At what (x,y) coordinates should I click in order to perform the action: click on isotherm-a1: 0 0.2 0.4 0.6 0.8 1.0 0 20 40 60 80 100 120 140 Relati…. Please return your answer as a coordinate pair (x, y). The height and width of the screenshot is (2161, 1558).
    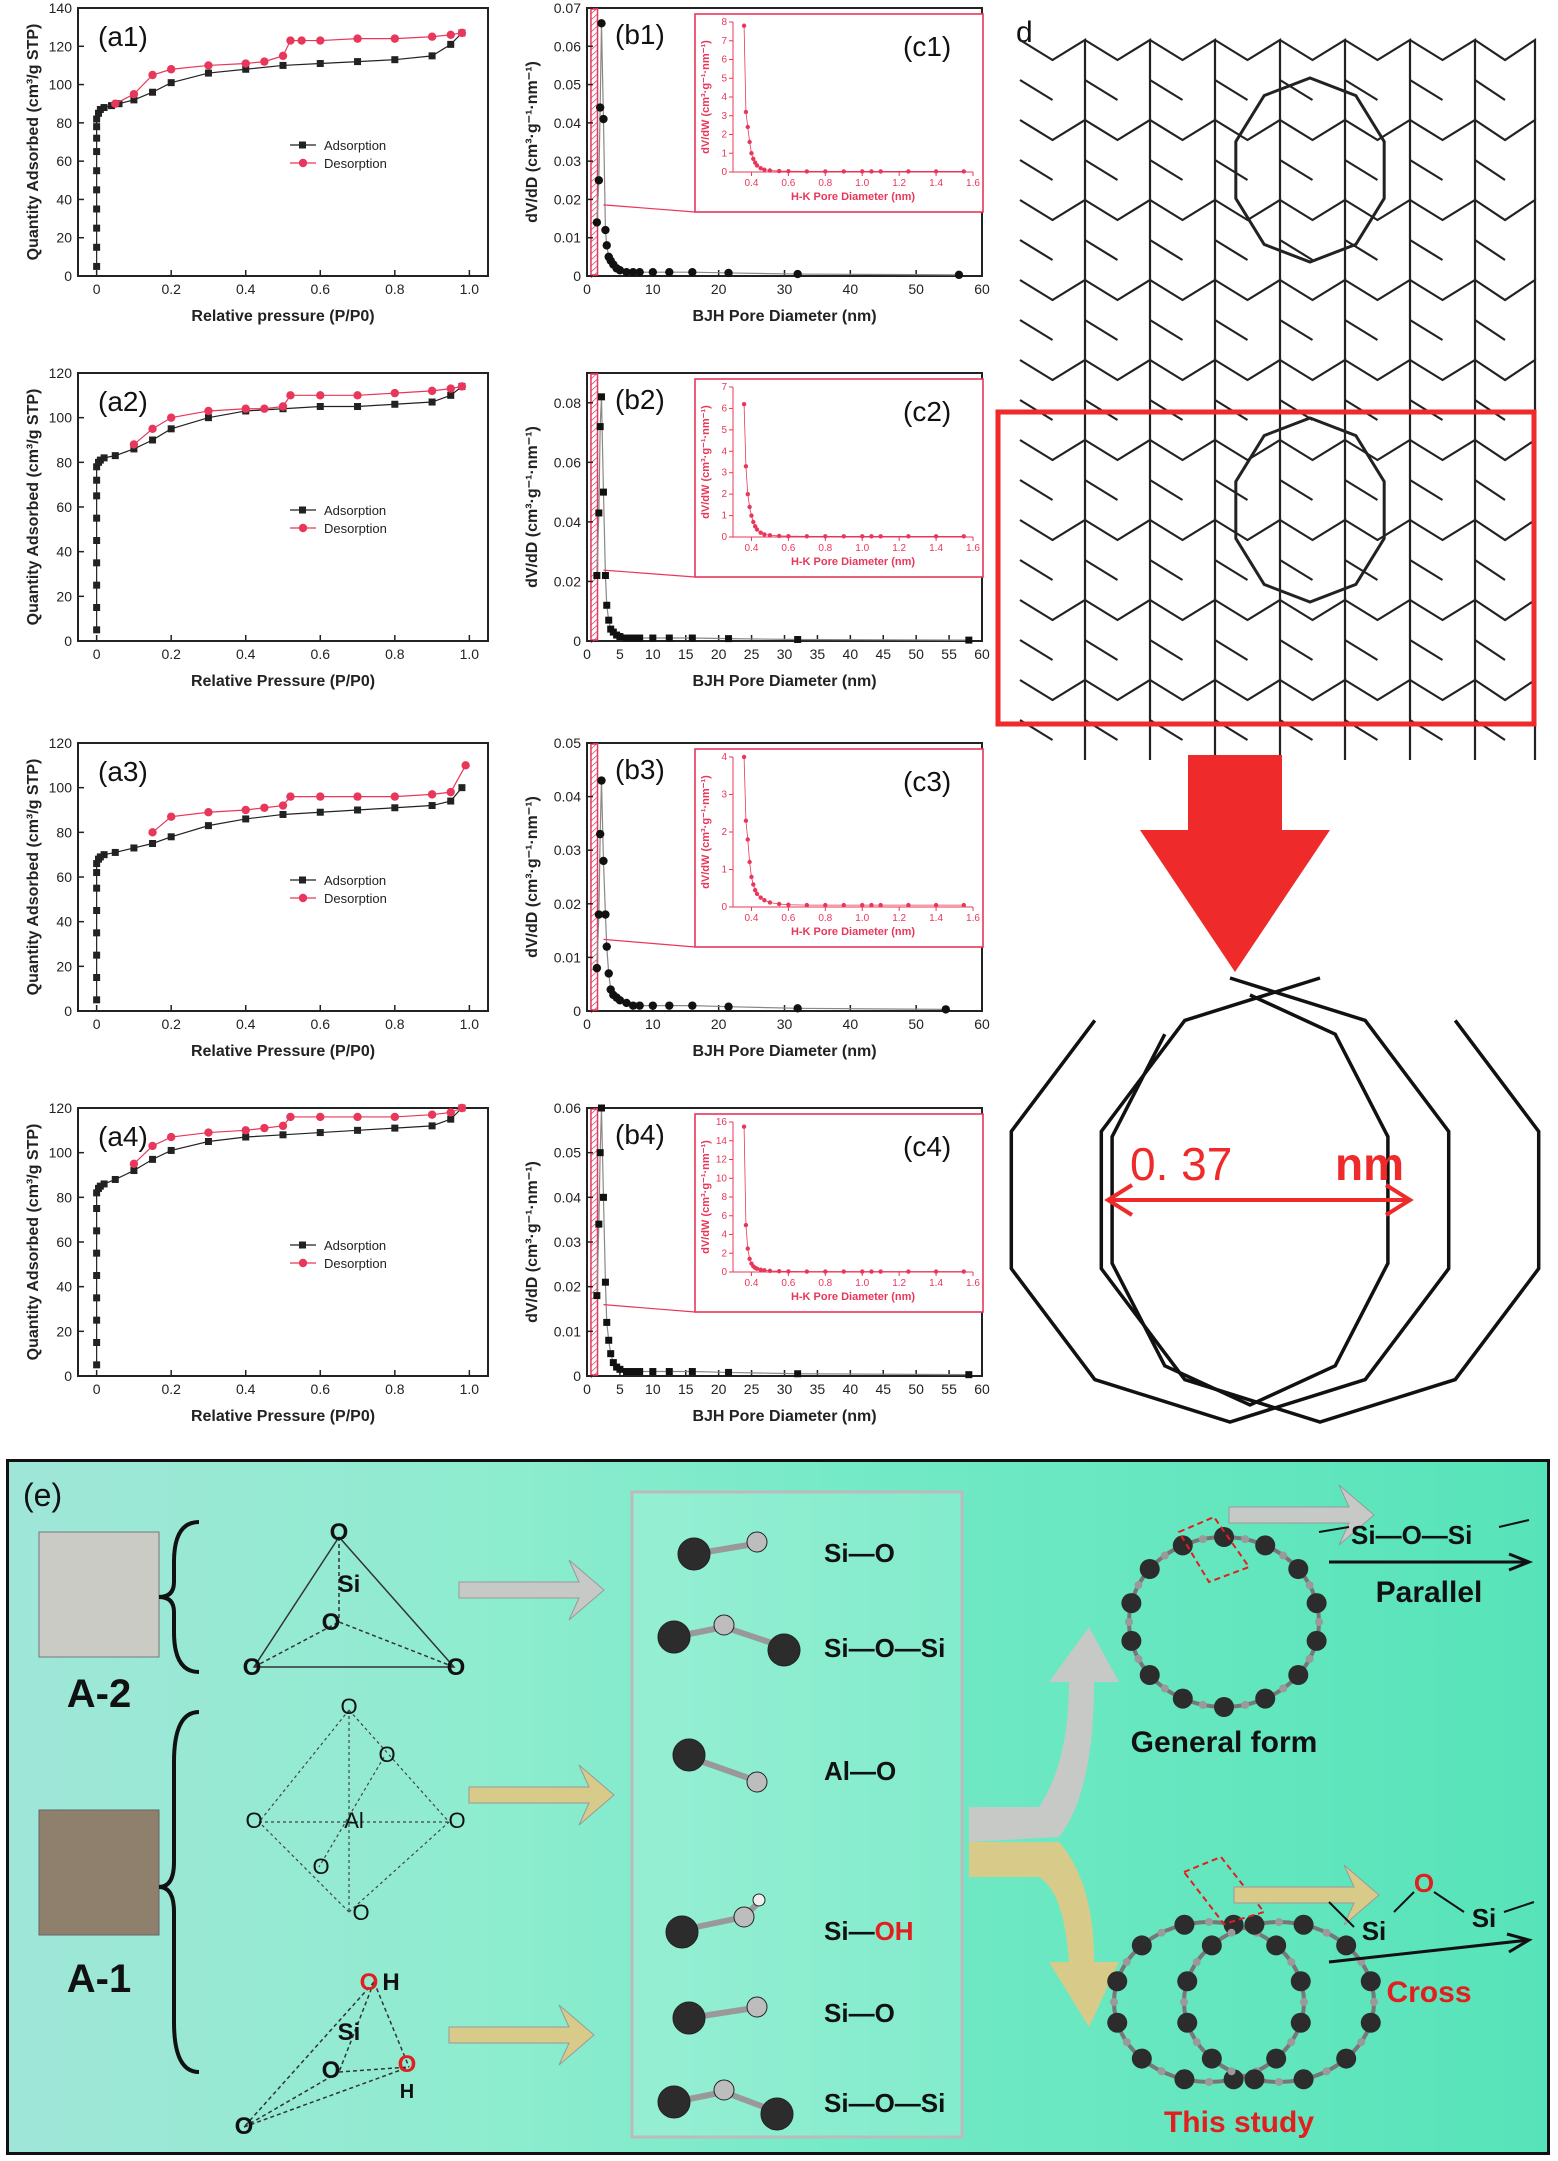
    Looking at the image, I should click on (257, 162).